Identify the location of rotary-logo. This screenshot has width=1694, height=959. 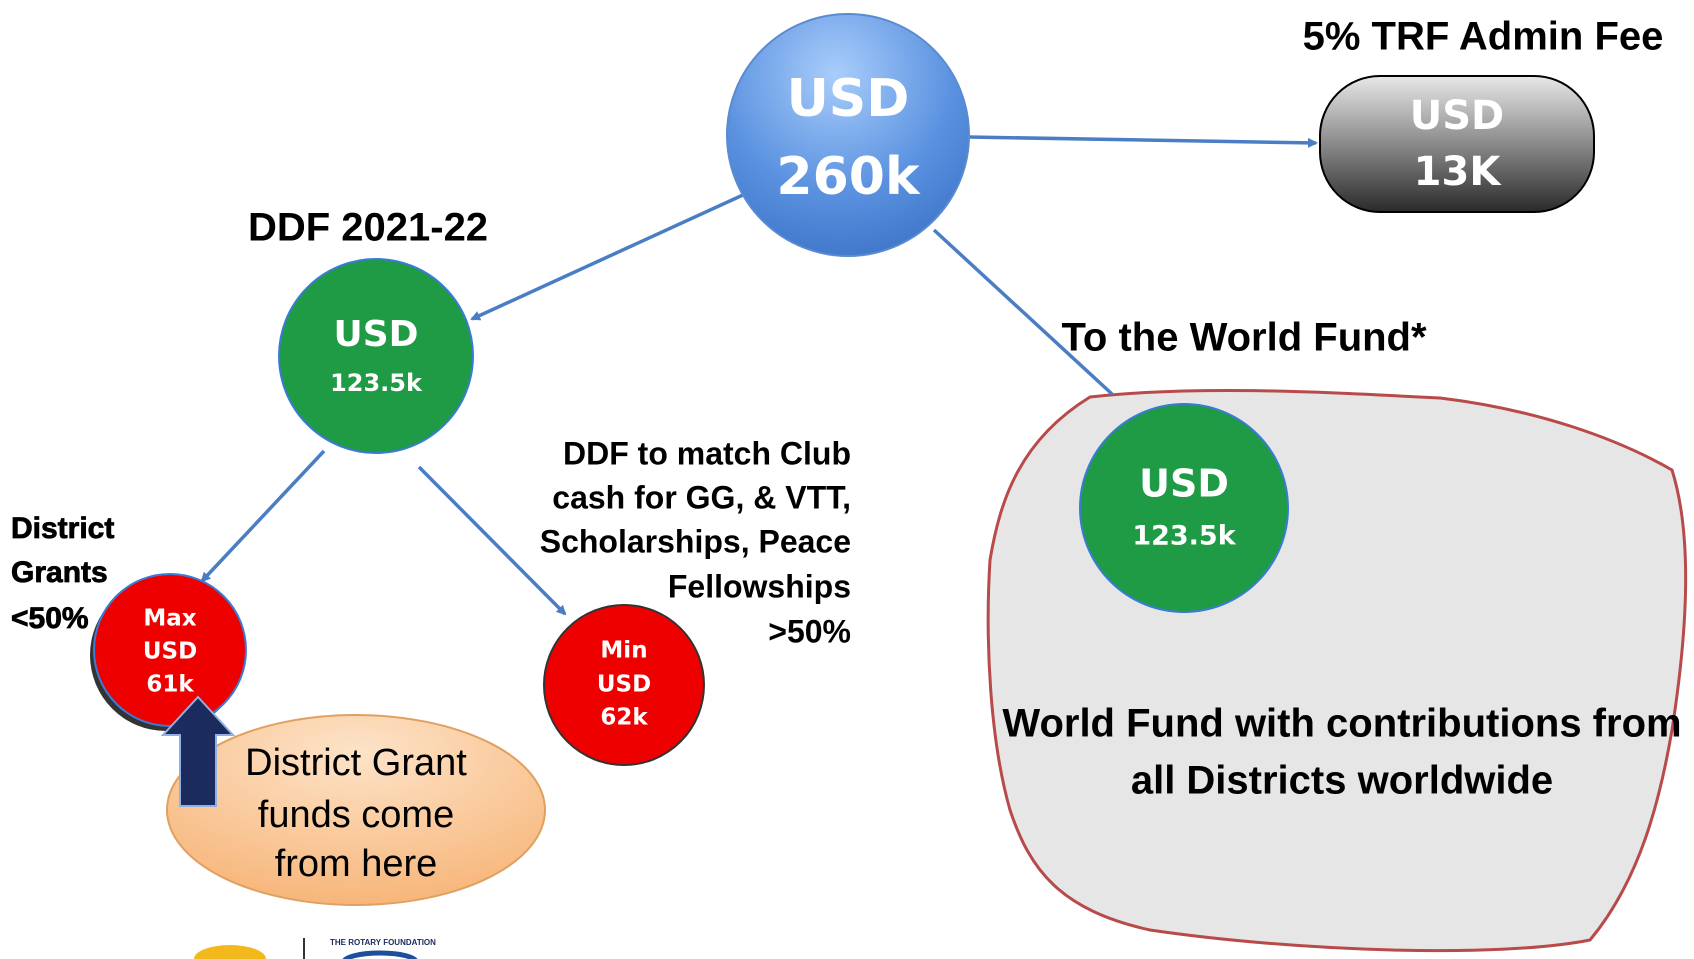
(230, 952).